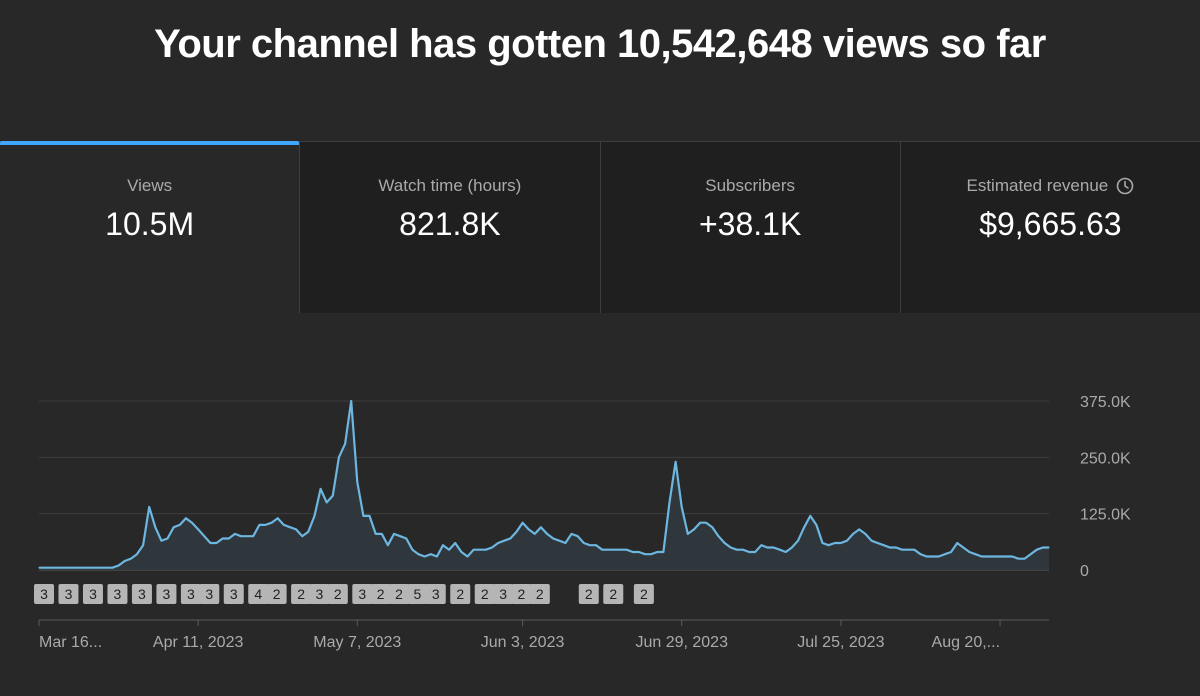  I want to click on tab-estimated-revenue: Estimated revenue $9,665.63, so click(1050, 228).